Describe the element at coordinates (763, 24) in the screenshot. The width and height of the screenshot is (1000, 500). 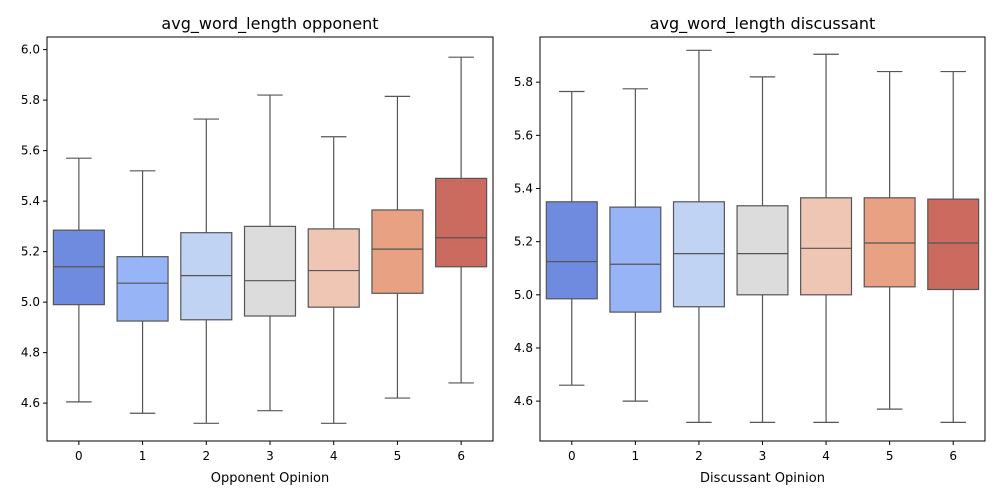
I see `chart-title: avg_word_length discussant` at that location.